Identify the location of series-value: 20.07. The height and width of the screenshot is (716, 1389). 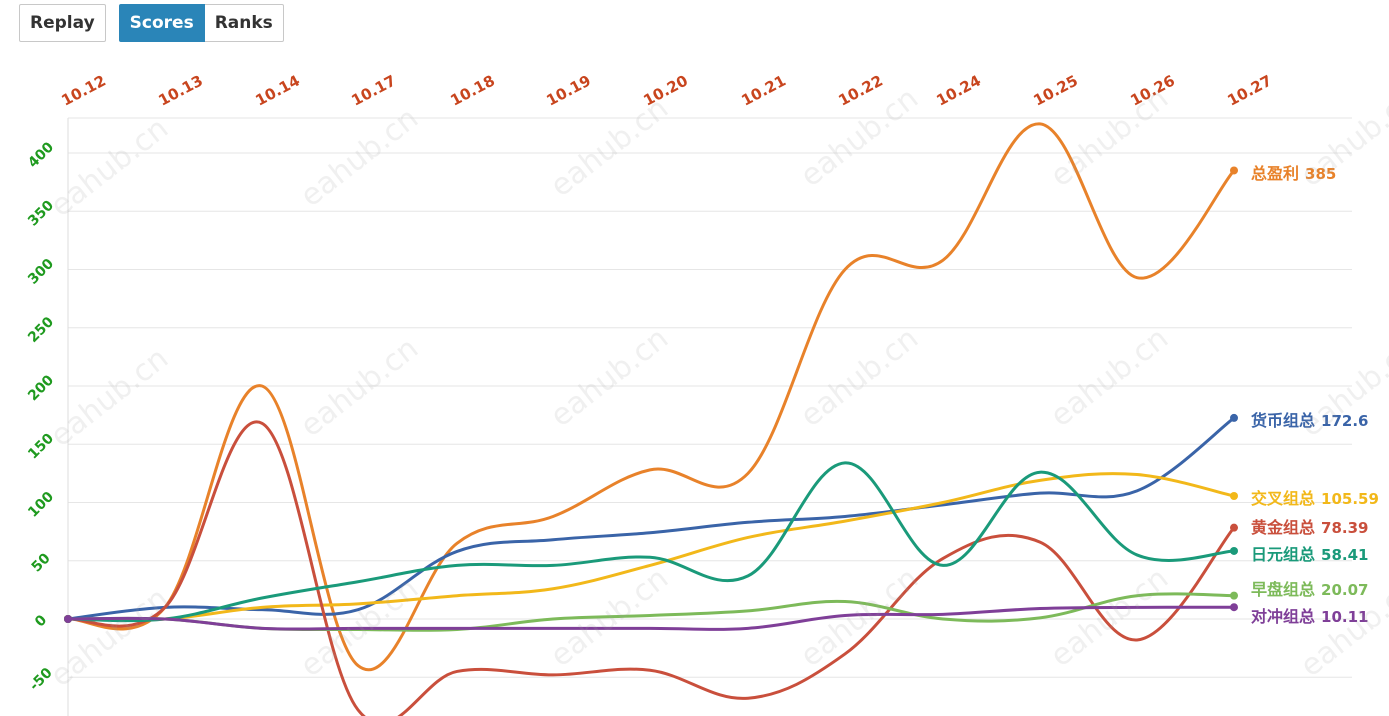
(1344, 590).